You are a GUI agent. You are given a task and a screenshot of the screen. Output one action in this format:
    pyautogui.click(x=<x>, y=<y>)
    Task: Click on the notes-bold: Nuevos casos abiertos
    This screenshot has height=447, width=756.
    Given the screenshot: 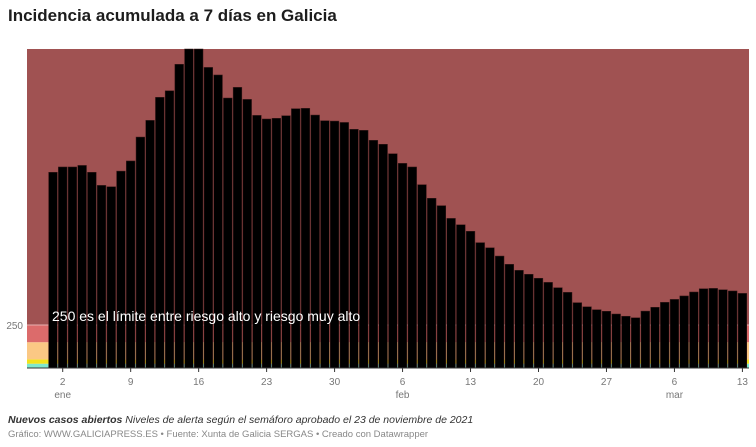 What is the action you would take?
    pyautogui.click(x=65, y=420)
    